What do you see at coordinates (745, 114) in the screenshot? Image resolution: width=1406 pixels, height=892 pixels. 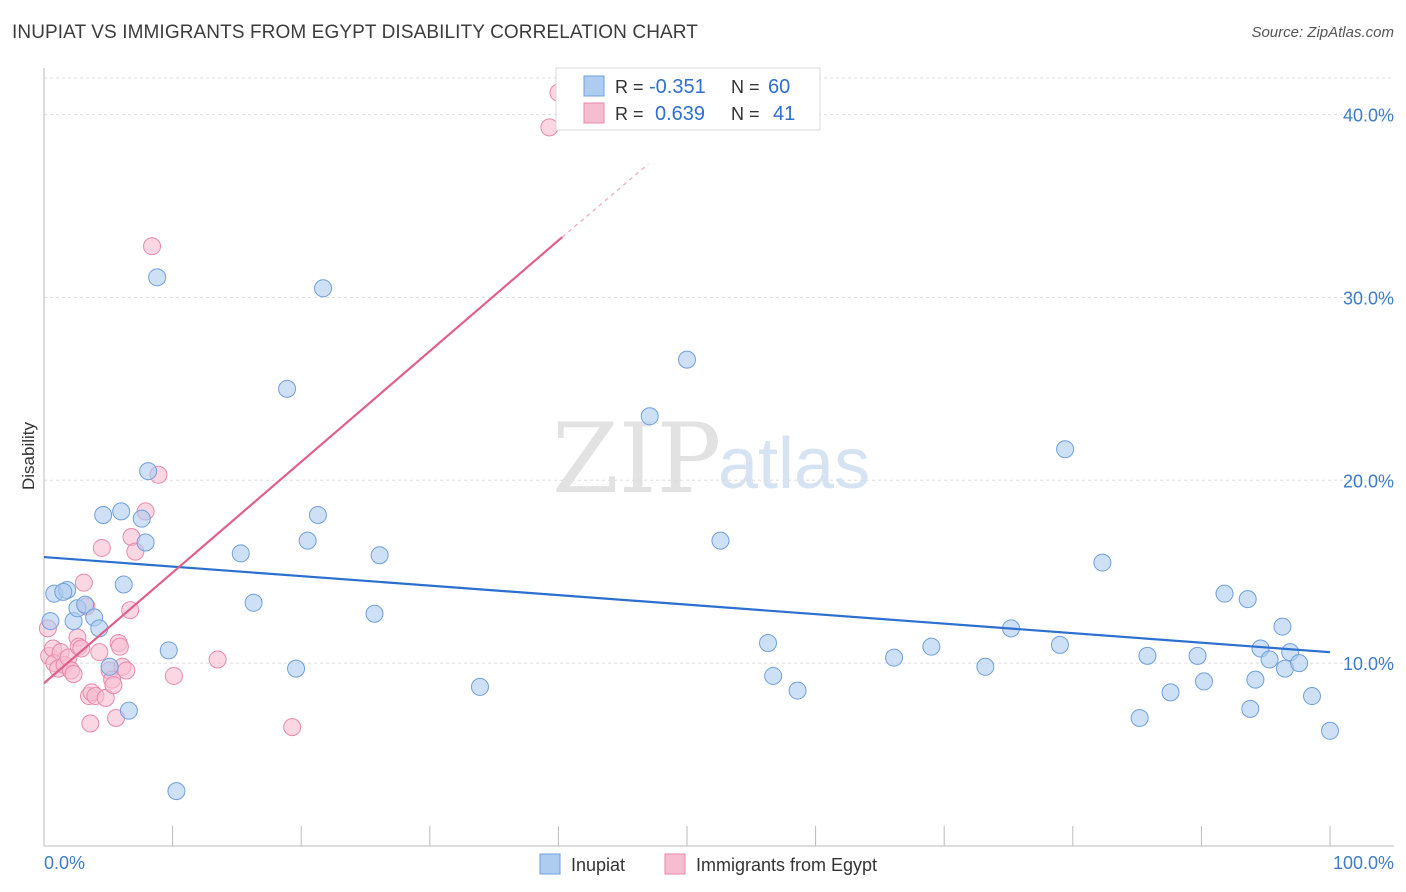 I see `legend-n-label-2: N =` at bounding box center [745, 114].